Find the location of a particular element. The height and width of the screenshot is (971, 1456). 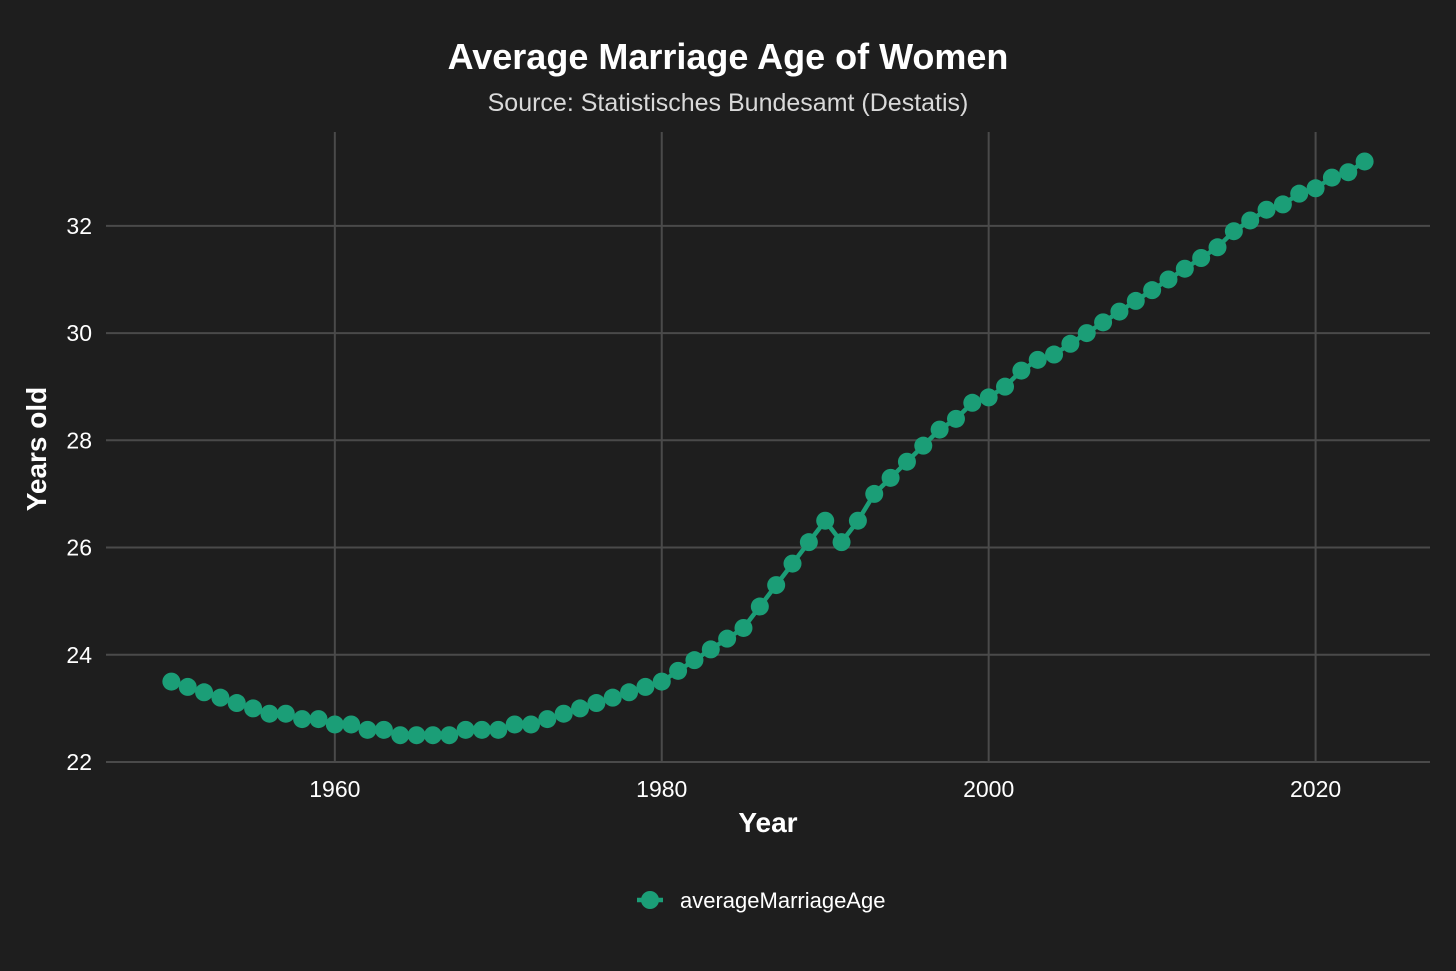

data-point-1982 is located at coordinates (694, 660).